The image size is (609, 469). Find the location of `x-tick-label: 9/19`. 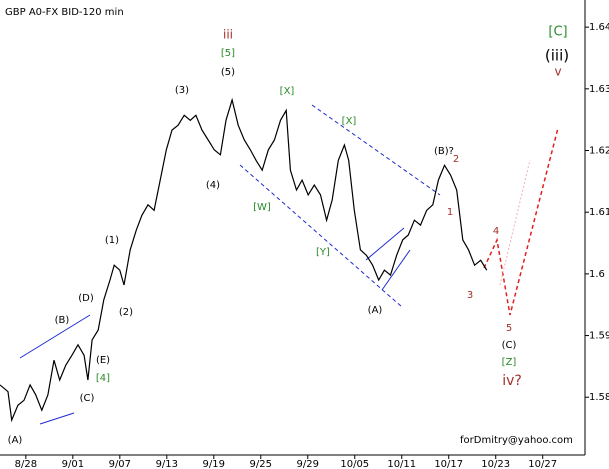

x-tick-label: 9/19 is located at coordinates (214, 464).